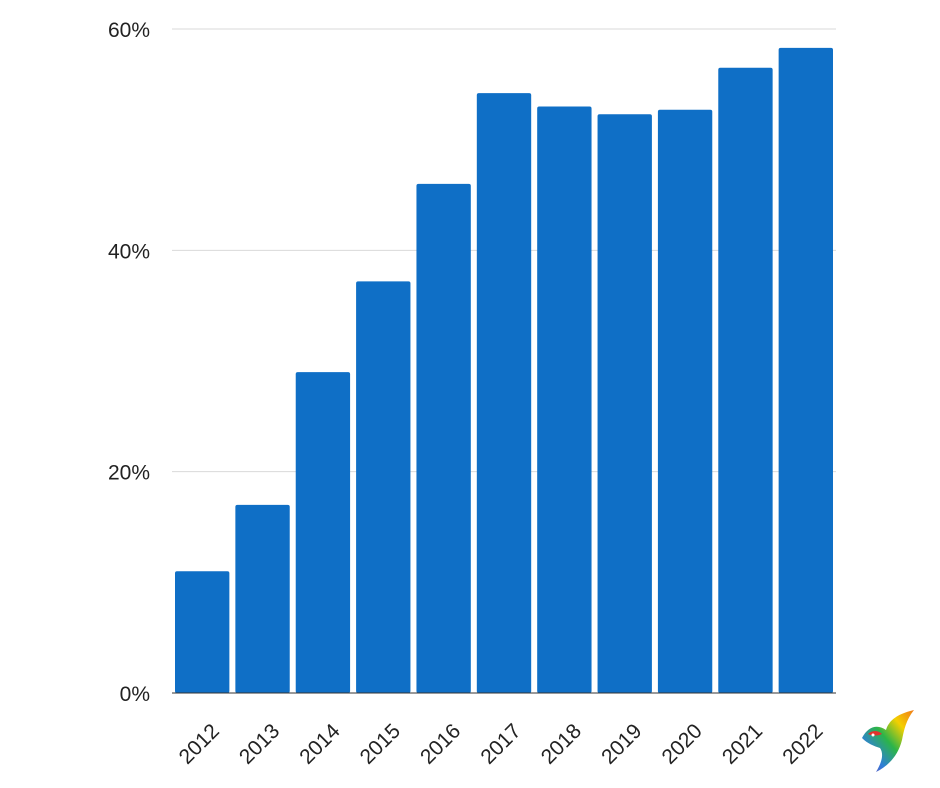  Describe the element at coordinates (383, 487) in the screenshot. I see `bar-2015` at that location.